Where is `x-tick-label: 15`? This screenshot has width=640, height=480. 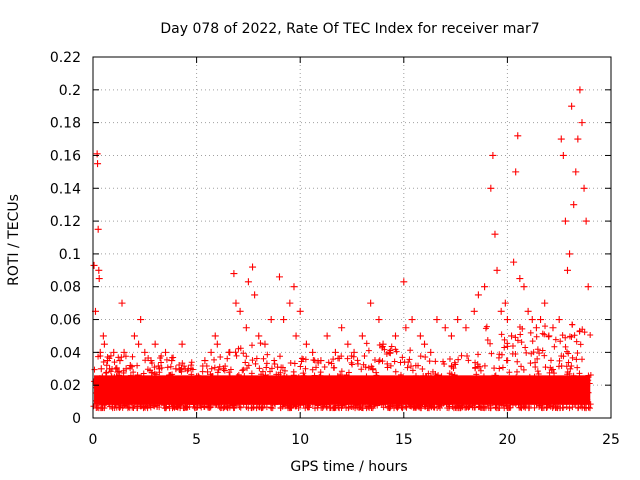 x-tick-label: 15 is located at coordinates (404, 440).